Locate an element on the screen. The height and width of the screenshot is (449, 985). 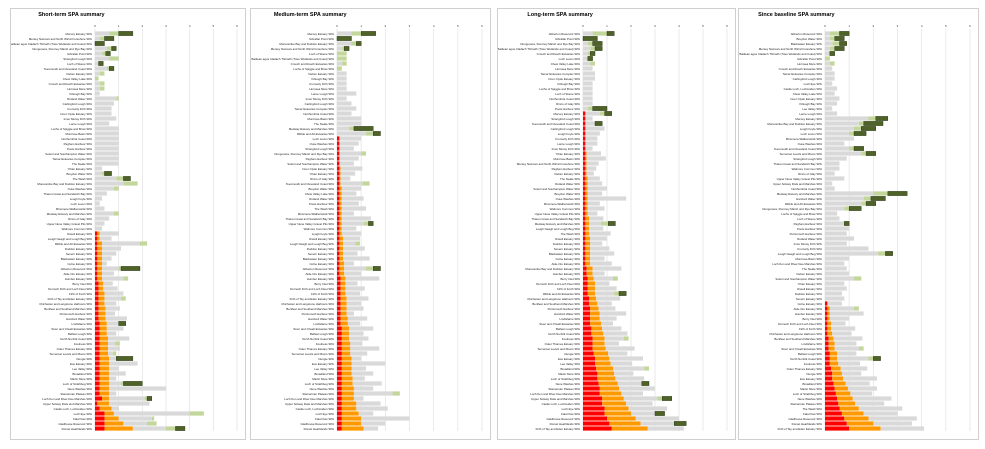
row-label: Ribble and Alt Estuaries SPA is located at coordinates (73, 244).